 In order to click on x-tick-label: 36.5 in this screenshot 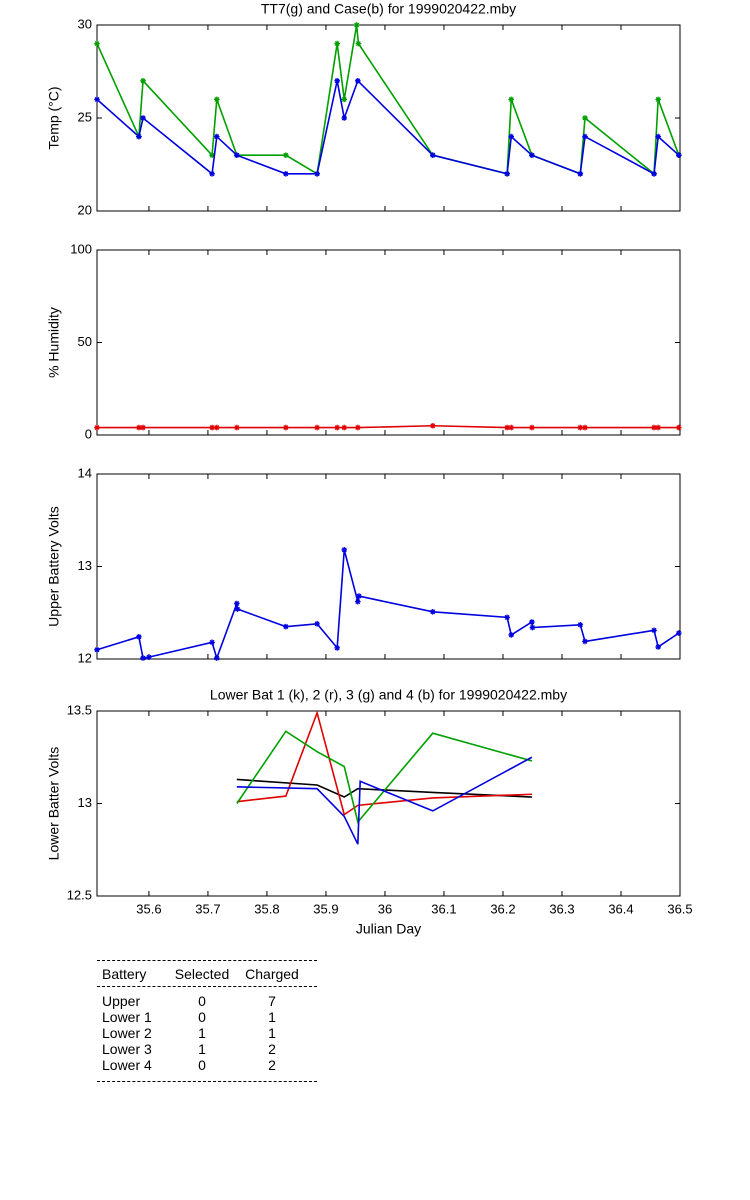, I will do `click(679, 908)`.